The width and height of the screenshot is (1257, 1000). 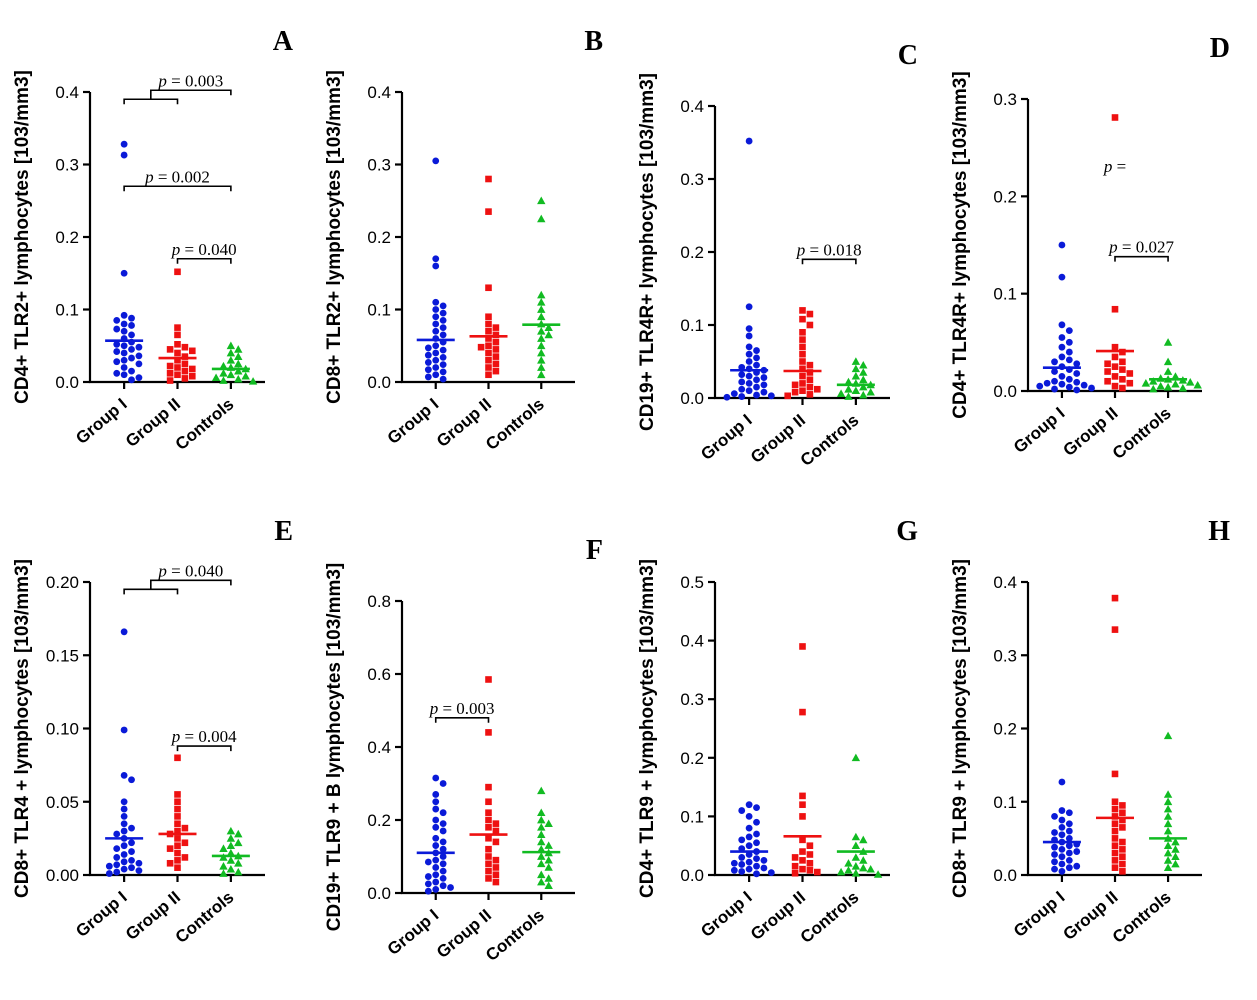 What do you see at coordinates (67, 382) in the screenshot?
I see `y-tick-label: 0.0` at bounding box center [67, 382].